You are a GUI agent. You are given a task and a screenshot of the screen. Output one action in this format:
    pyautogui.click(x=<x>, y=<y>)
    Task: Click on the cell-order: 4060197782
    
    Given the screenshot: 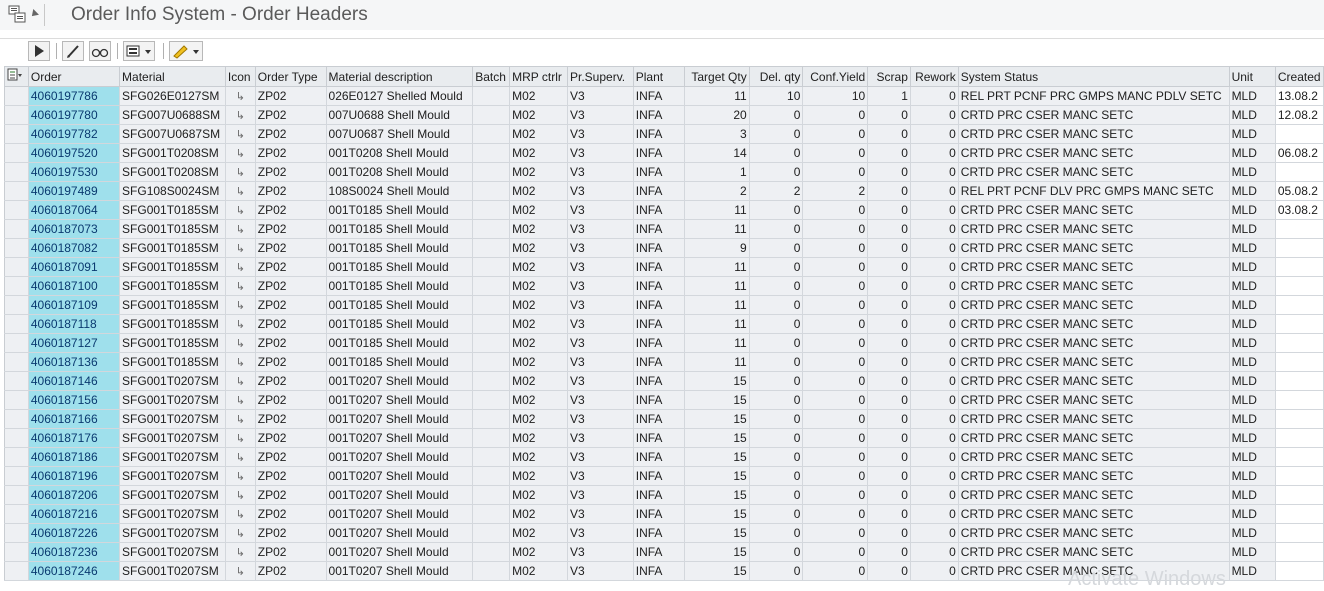 What is the action you would take?
    pyautogui.click(x=74, y=134)
    